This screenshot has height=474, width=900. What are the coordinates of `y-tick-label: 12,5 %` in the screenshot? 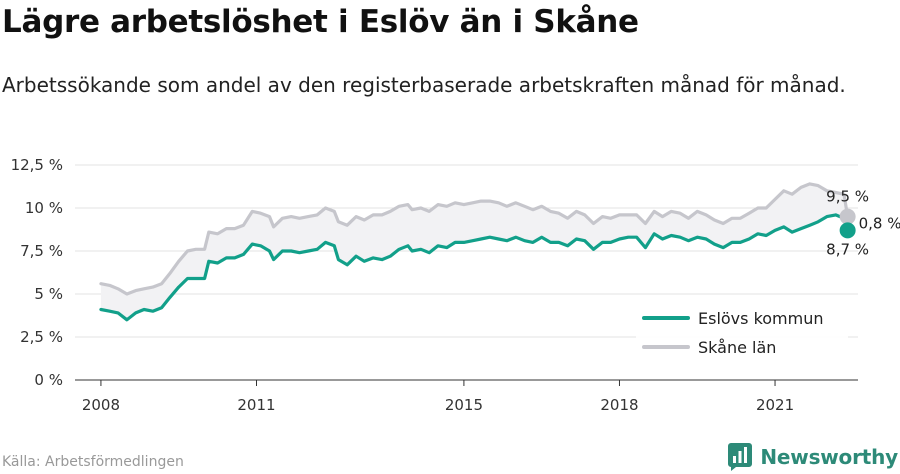 It's located at (37, 165).